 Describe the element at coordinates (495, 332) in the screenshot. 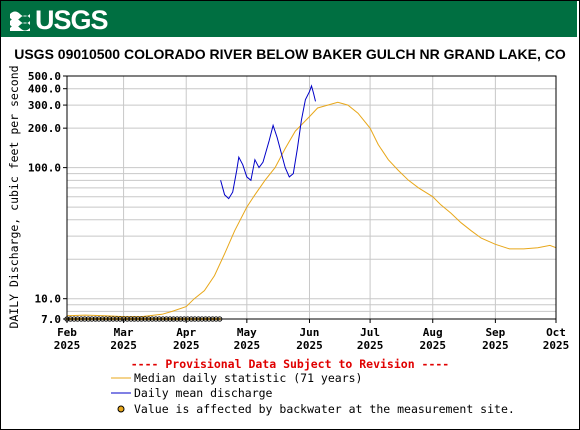

I see `x-tick-label: Sep` at that location.